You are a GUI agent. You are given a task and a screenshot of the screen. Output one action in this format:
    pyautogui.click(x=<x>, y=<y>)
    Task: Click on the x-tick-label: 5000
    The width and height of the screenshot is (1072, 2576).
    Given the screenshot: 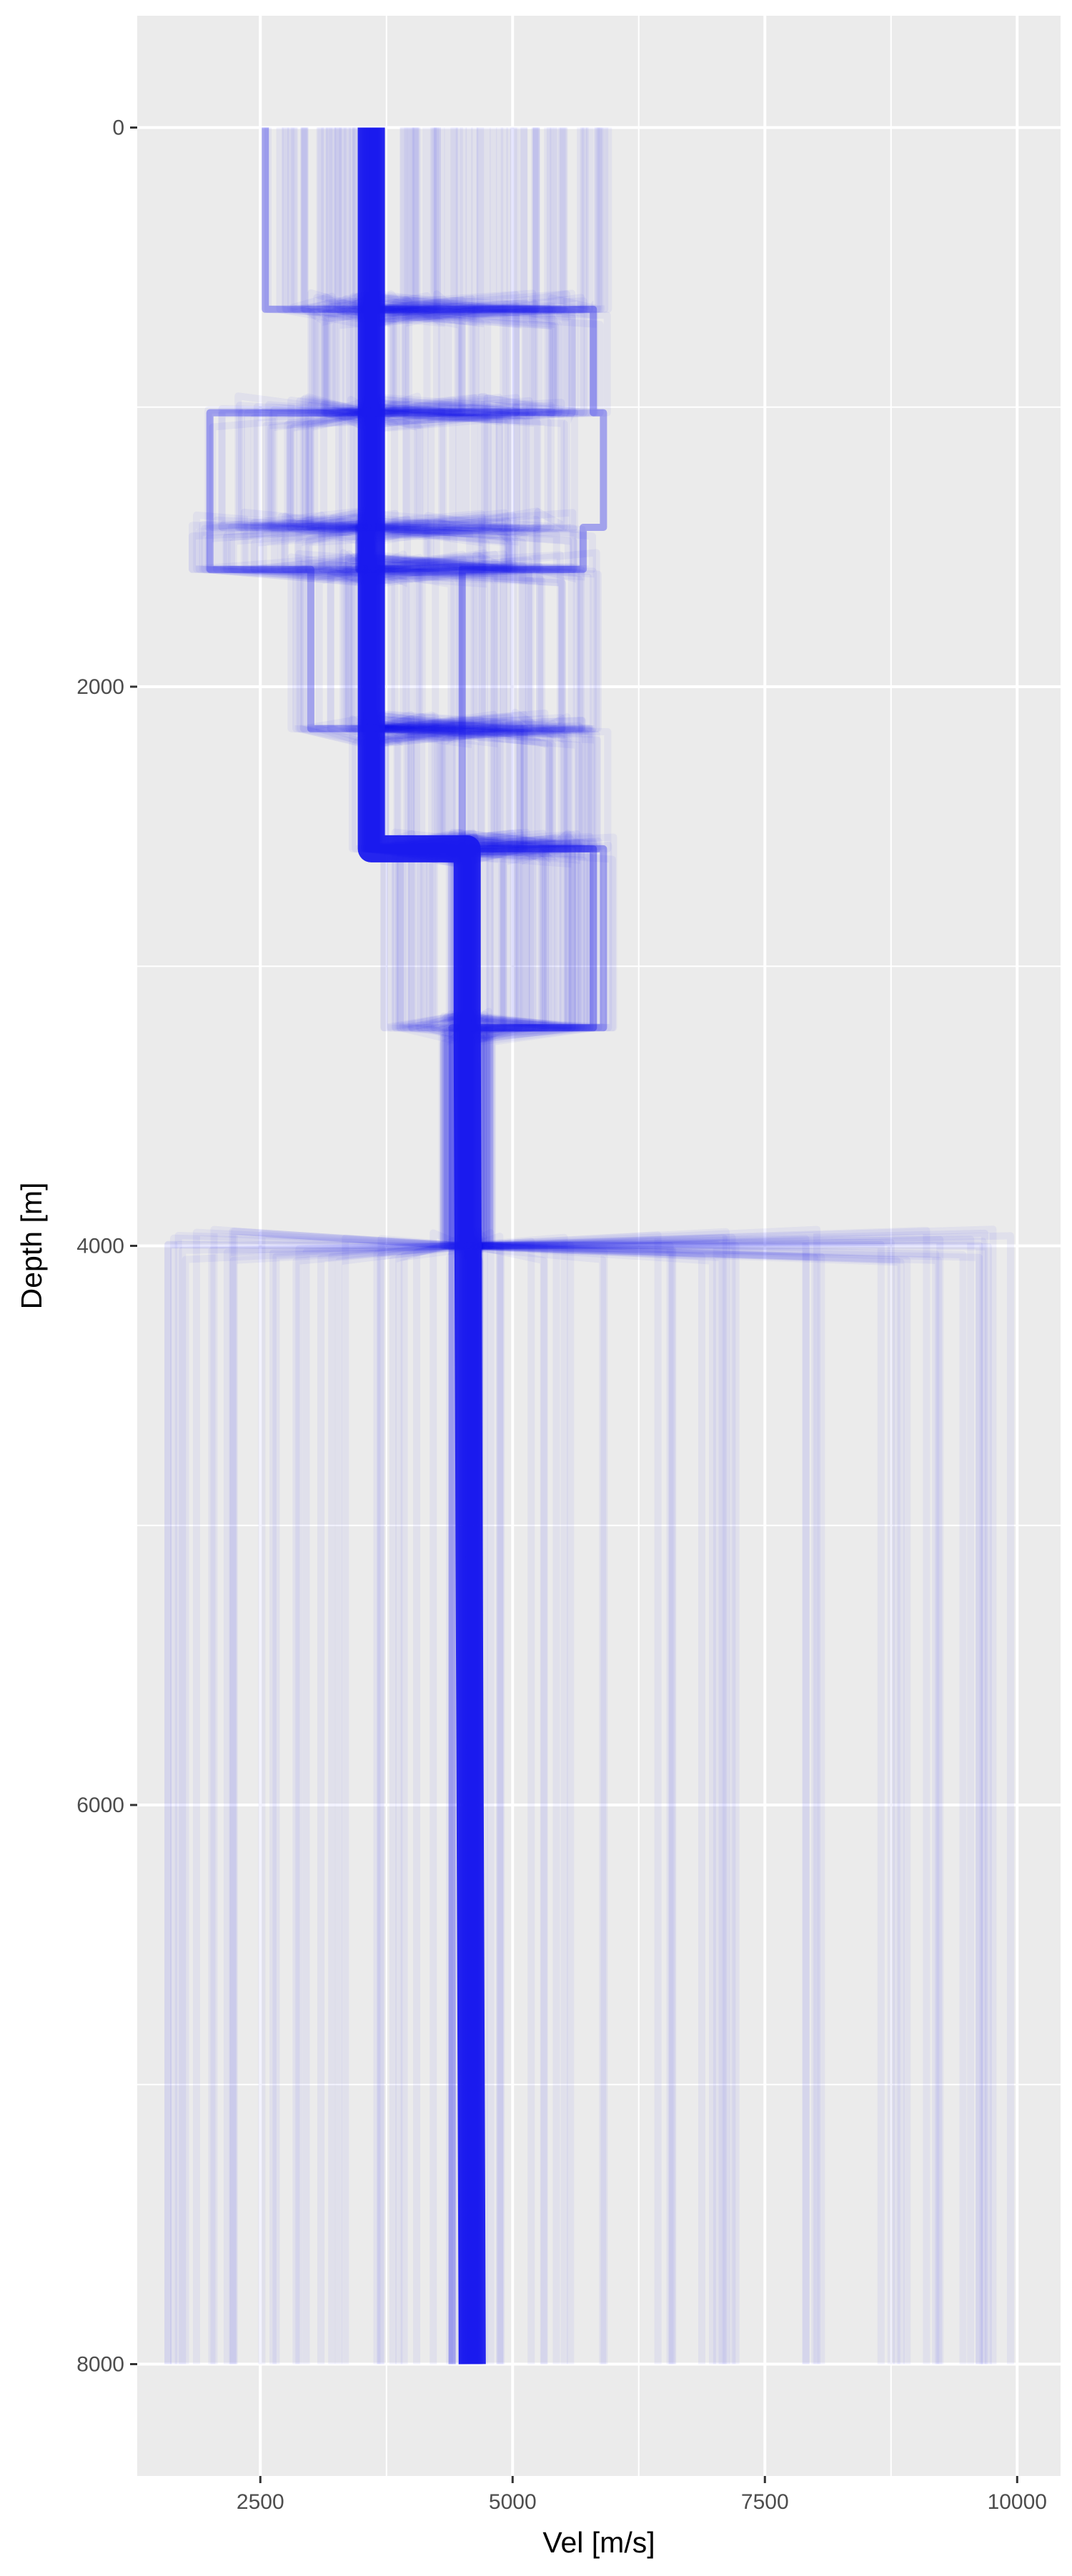 What is the action you would take?
    pyautogui.click(x=513, y=2502)
    